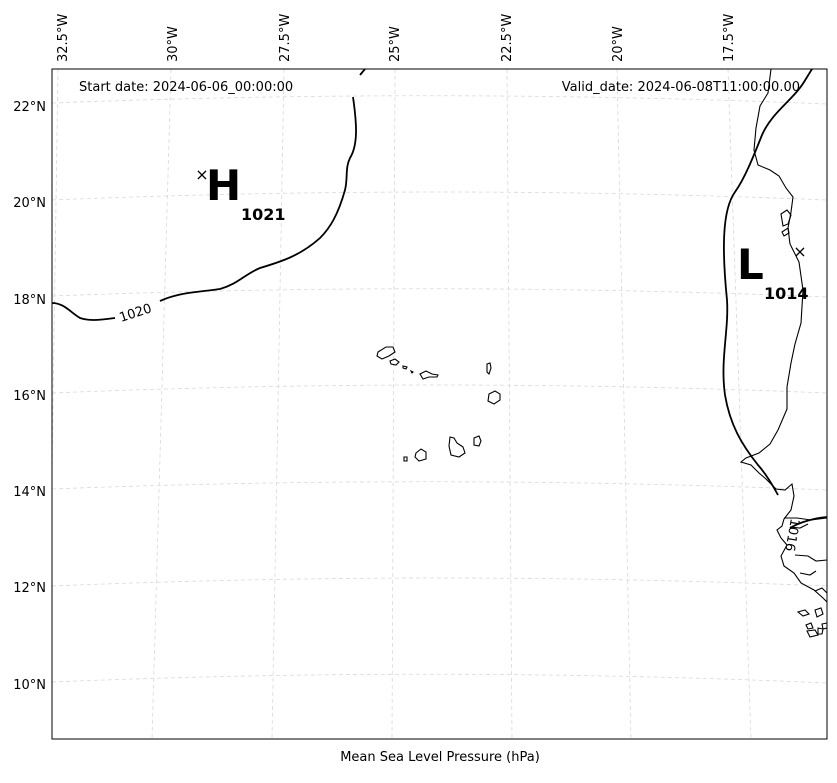 Image resolution: width=837 pixels, height=783 pixels. Describe the element at coordinates (285, 38) in the screenshot. I see `lon-tick-label: 27.5°W` at that location.